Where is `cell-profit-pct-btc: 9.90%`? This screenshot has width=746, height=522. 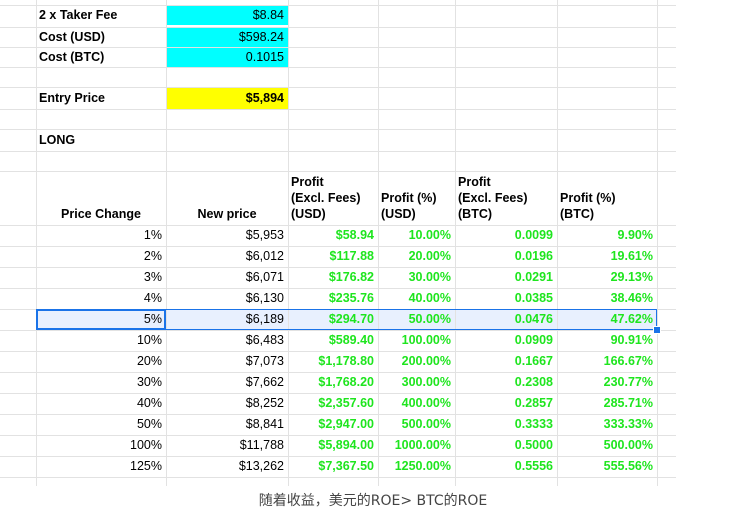 cell-profit-pct-btc: 9.90% is located at coordinates (635, 235).